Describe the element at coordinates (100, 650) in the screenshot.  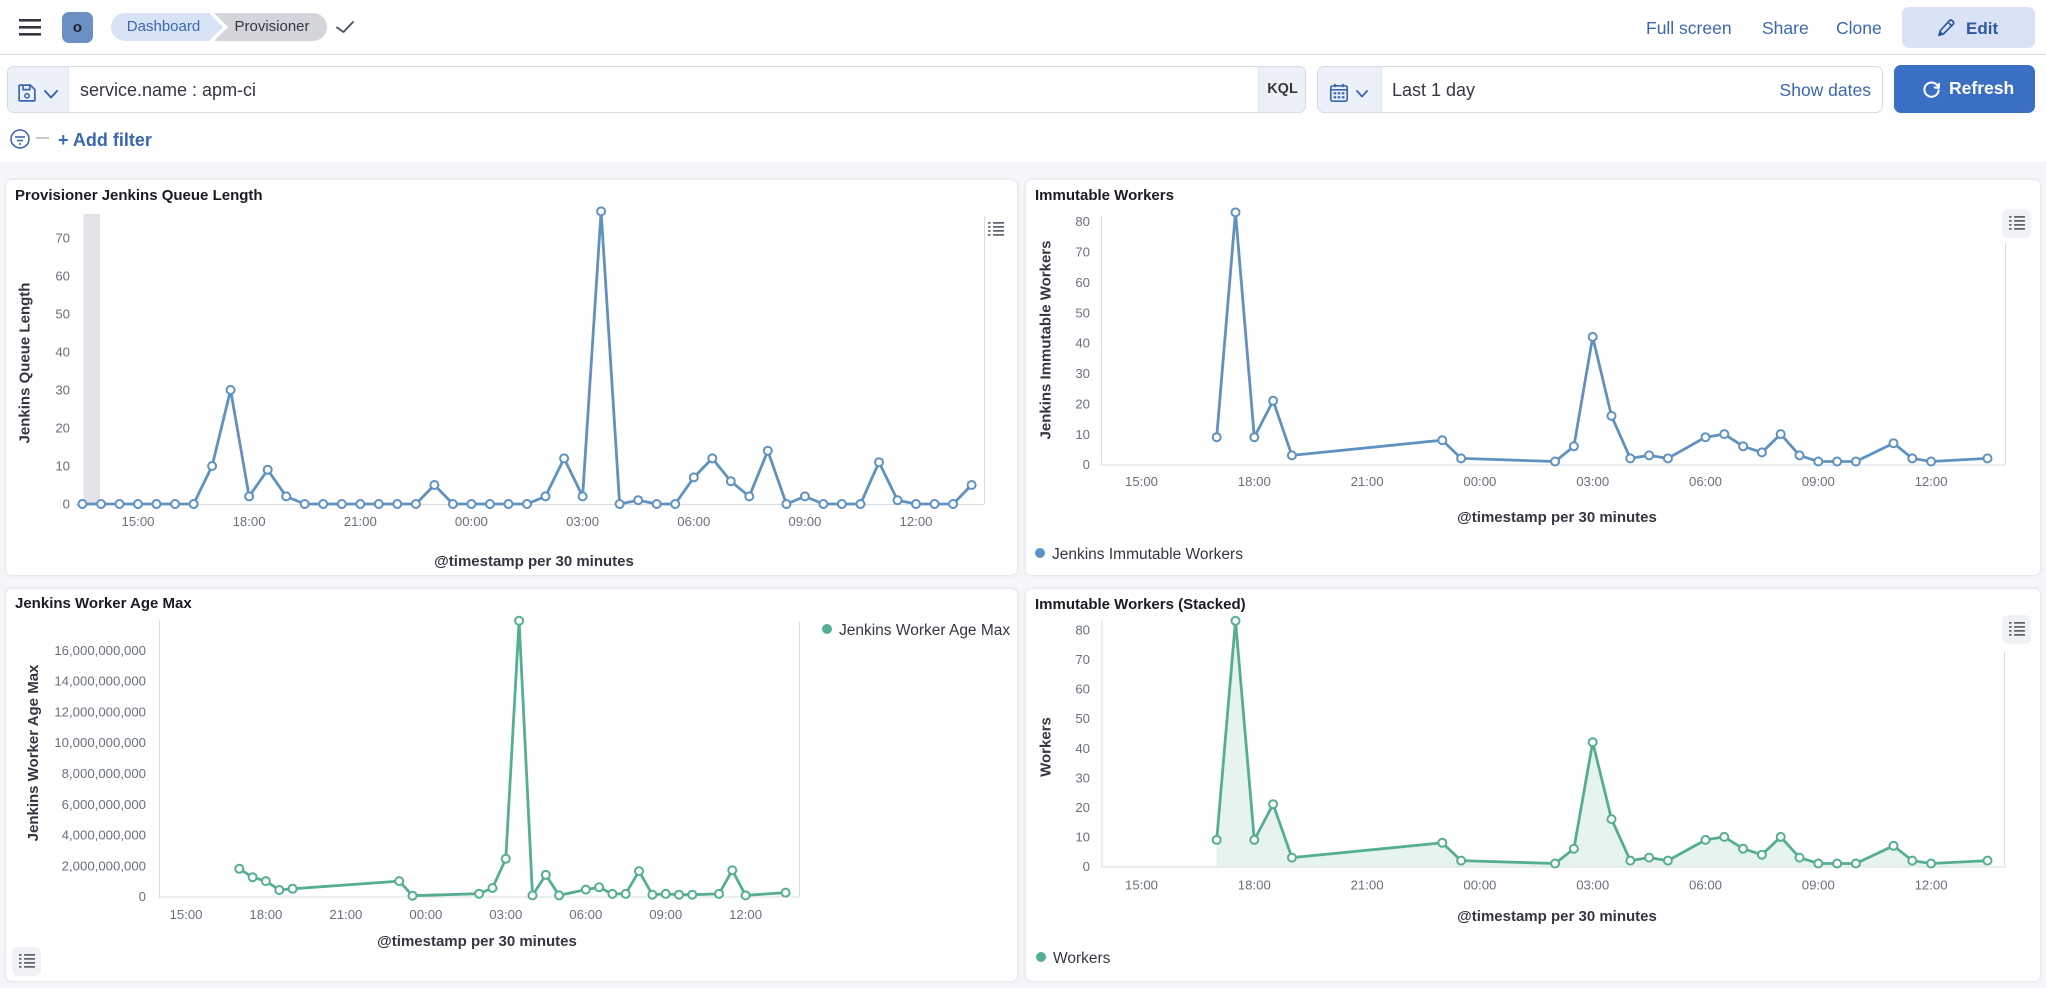
I see `svg-text: 16,000,000,000` at that location.